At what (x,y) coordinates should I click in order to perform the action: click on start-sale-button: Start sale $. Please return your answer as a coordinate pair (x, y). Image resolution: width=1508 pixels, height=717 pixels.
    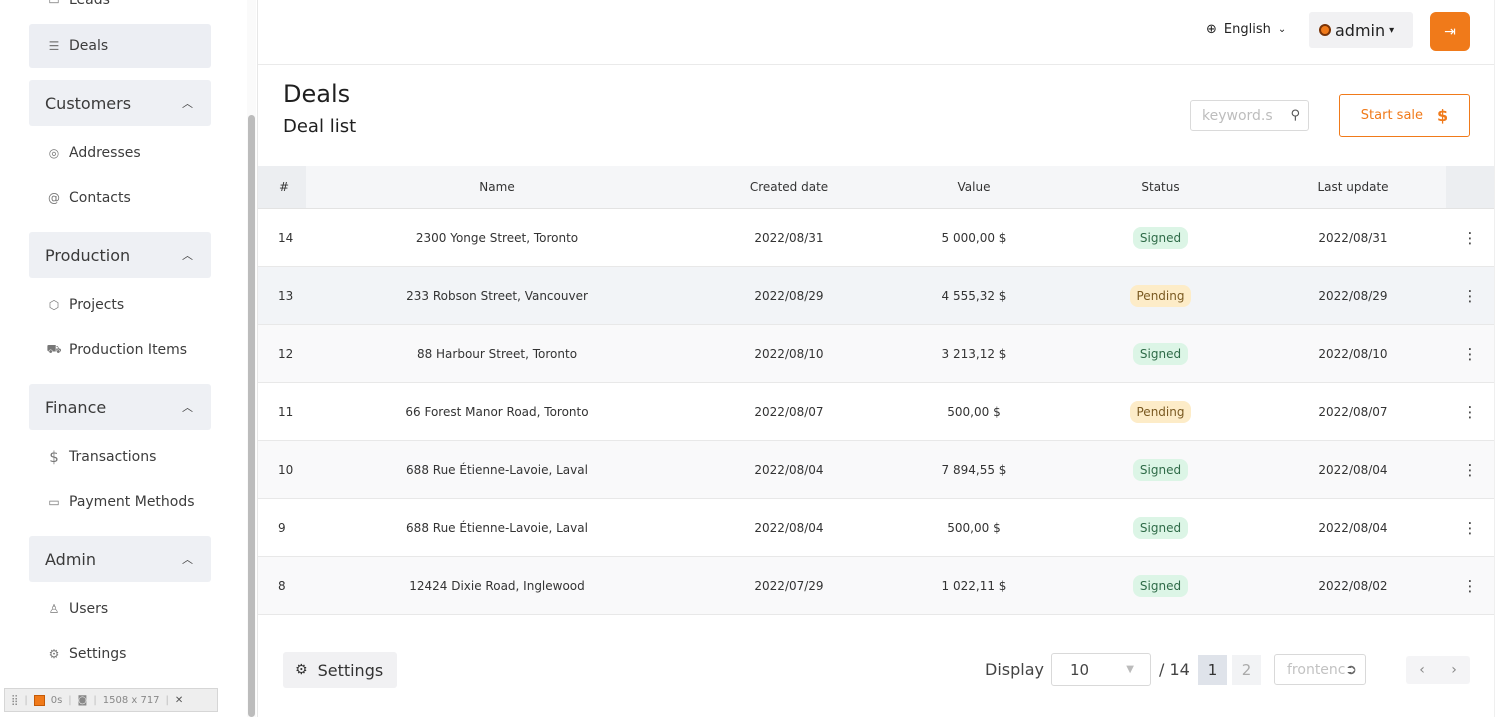
    Looking at the image, I should click on (1404, 115).